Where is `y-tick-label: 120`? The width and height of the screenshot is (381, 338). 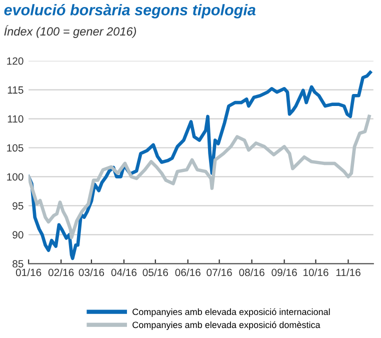
y-tick-label: 120 is located at coordinates (15, 61).